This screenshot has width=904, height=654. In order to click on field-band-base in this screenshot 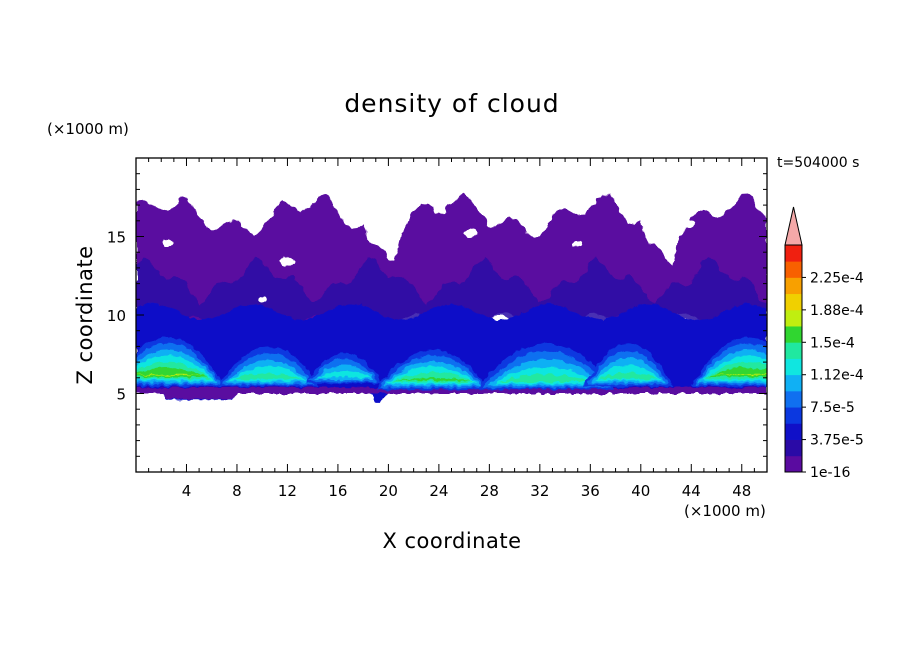, I will do `click(451, 393)`.